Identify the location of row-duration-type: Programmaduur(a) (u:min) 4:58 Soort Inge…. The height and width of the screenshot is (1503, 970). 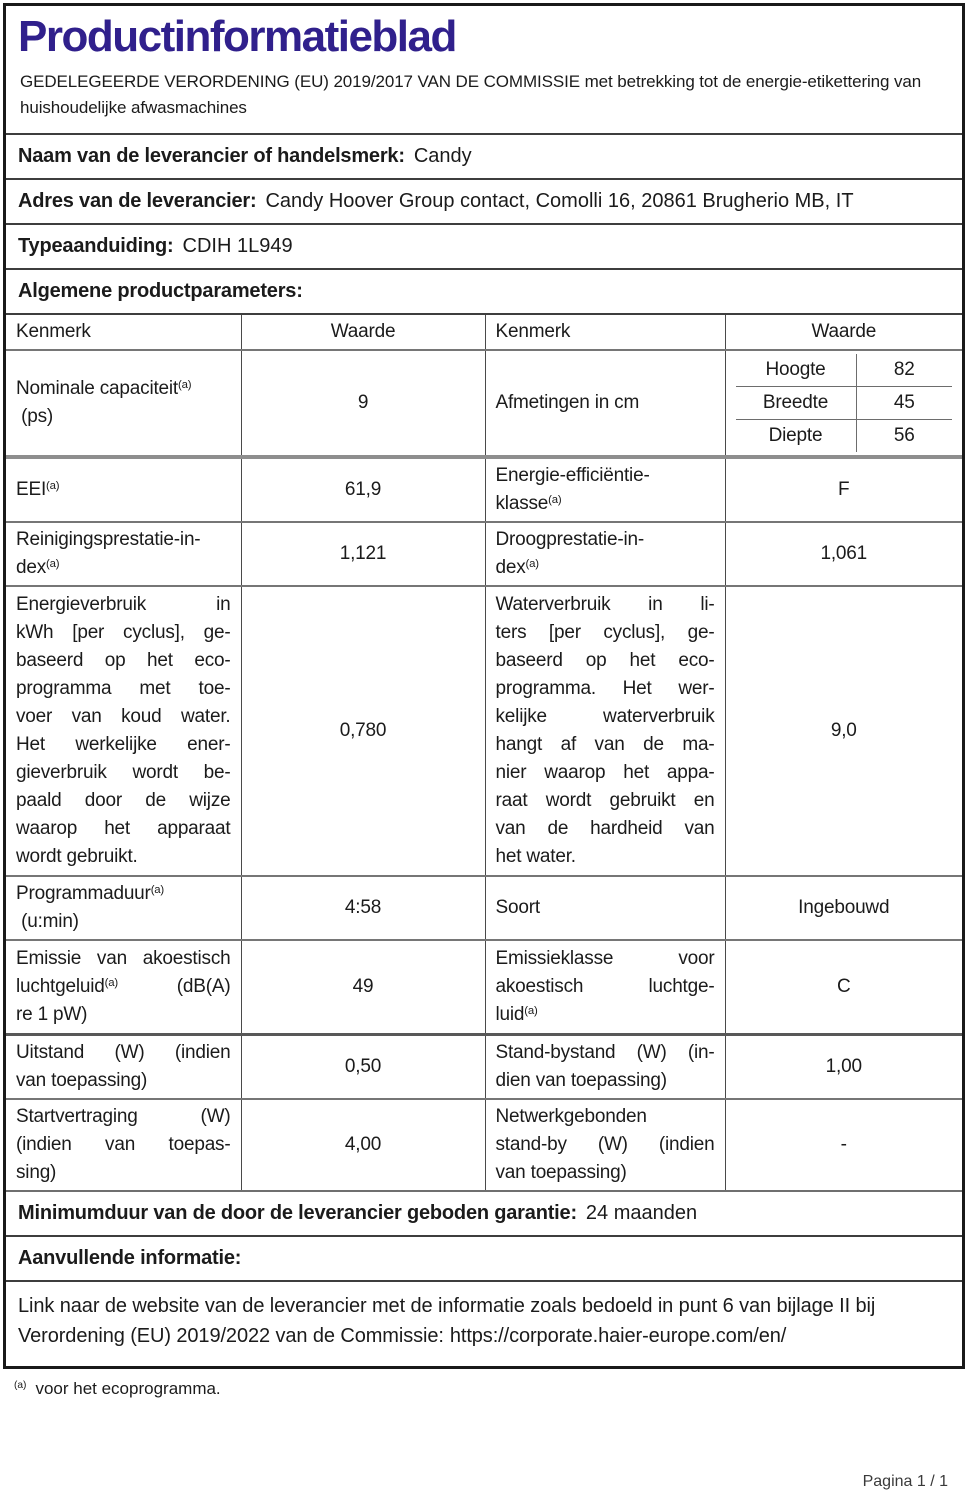
(484, 908).